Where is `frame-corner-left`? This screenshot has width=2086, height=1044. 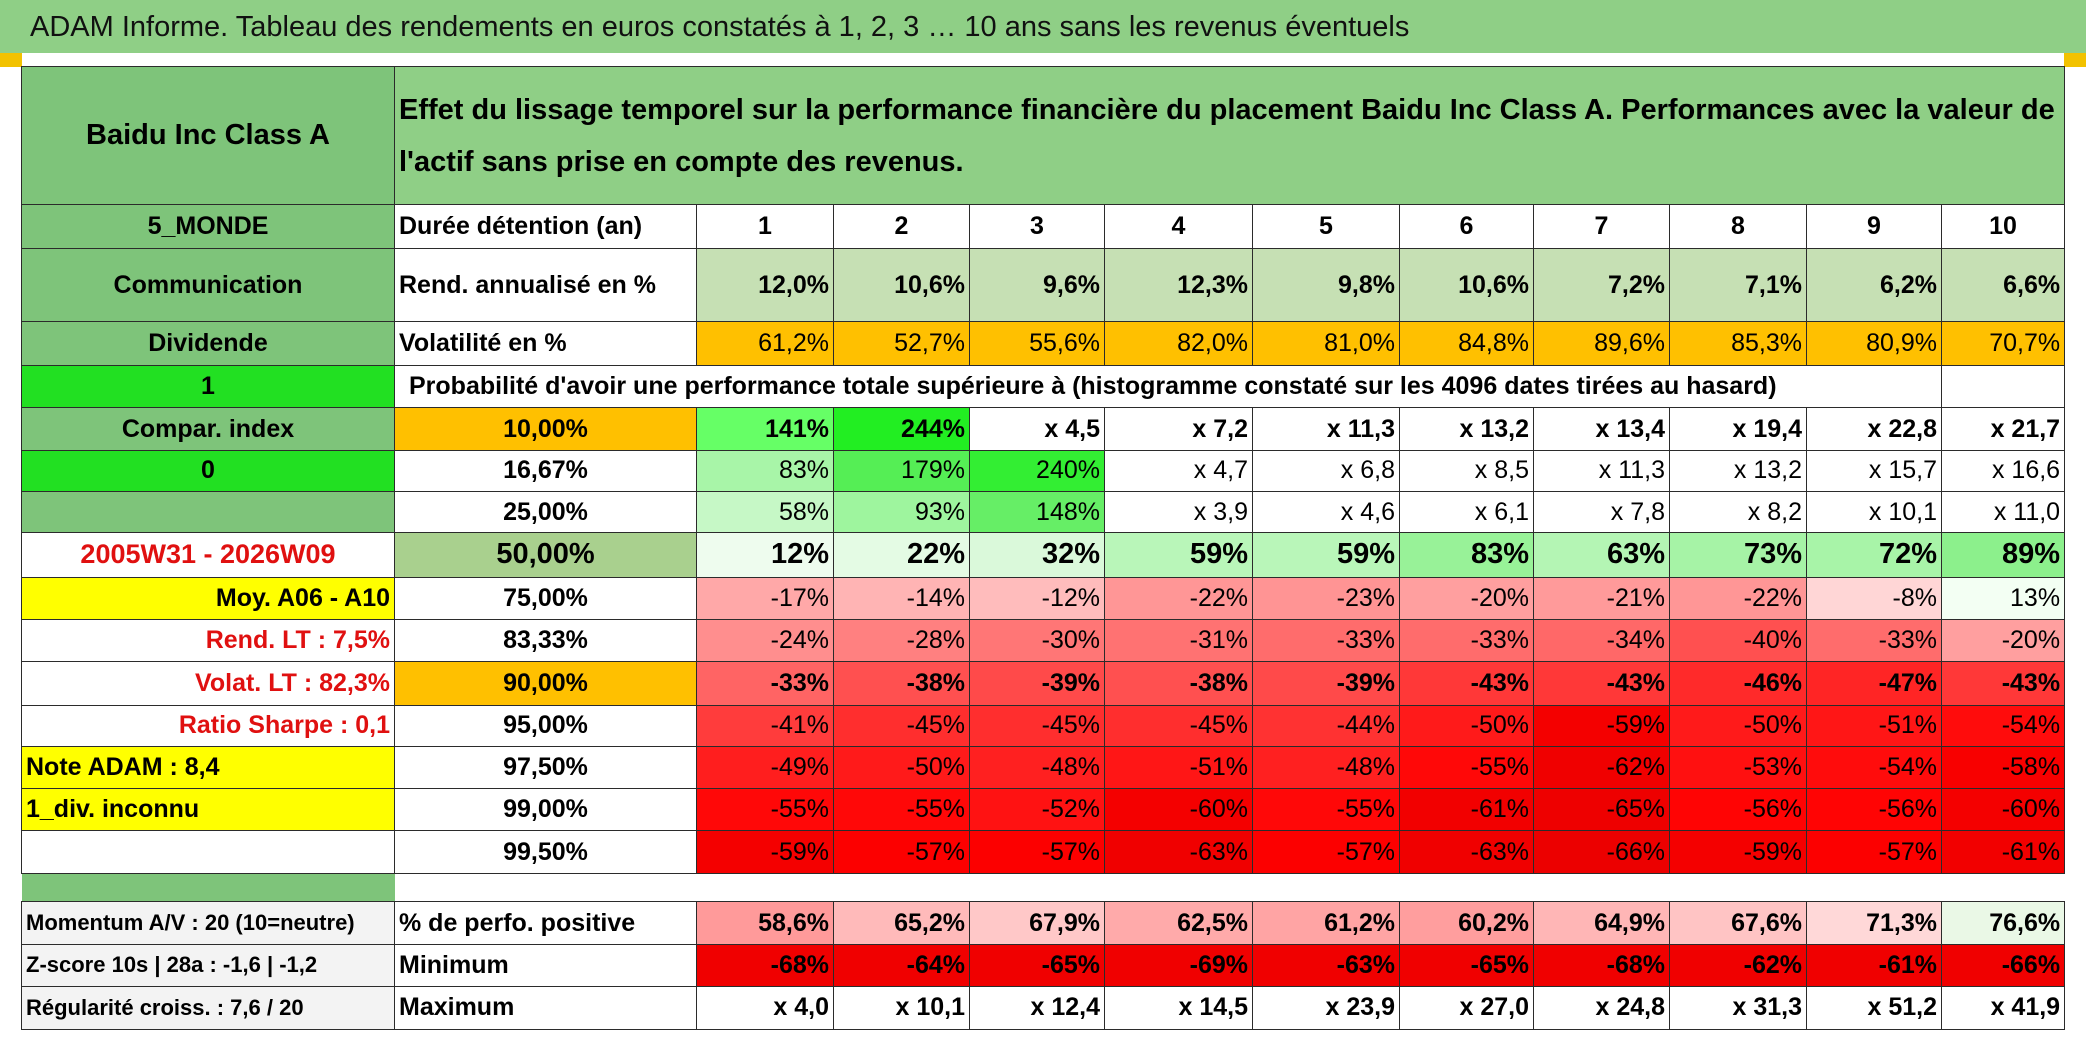
frame-corner-left is located at coordinates (11, 60).